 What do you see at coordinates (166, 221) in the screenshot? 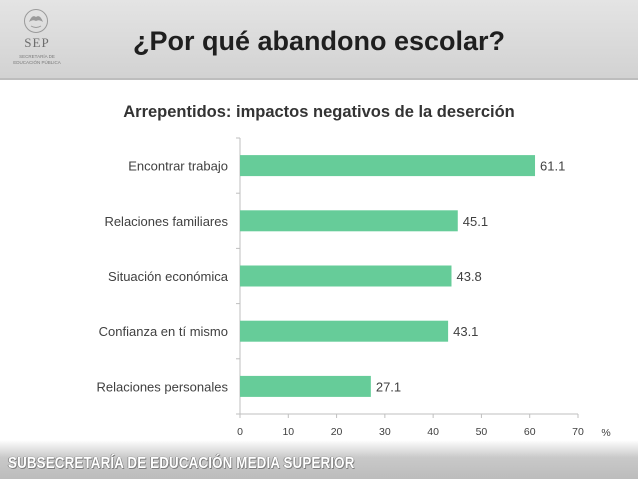
I see `category-label: Relaciones familiares` at bounding box center [166, 221].